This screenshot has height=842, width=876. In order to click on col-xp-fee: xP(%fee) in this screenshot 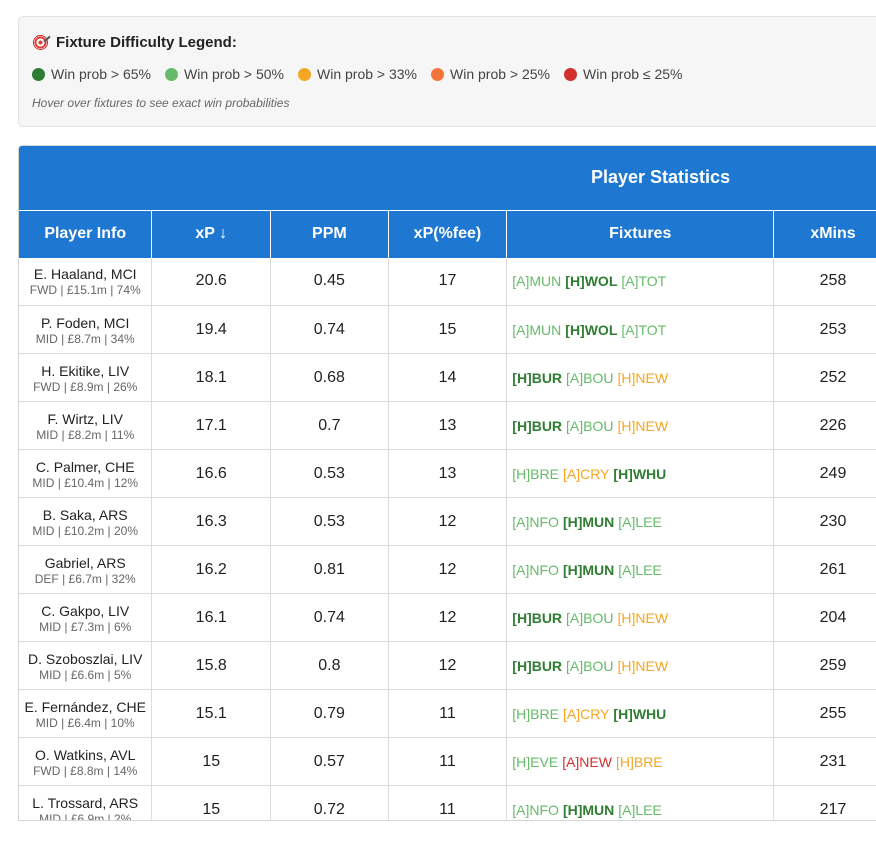, I will do `click(448, 234)`.